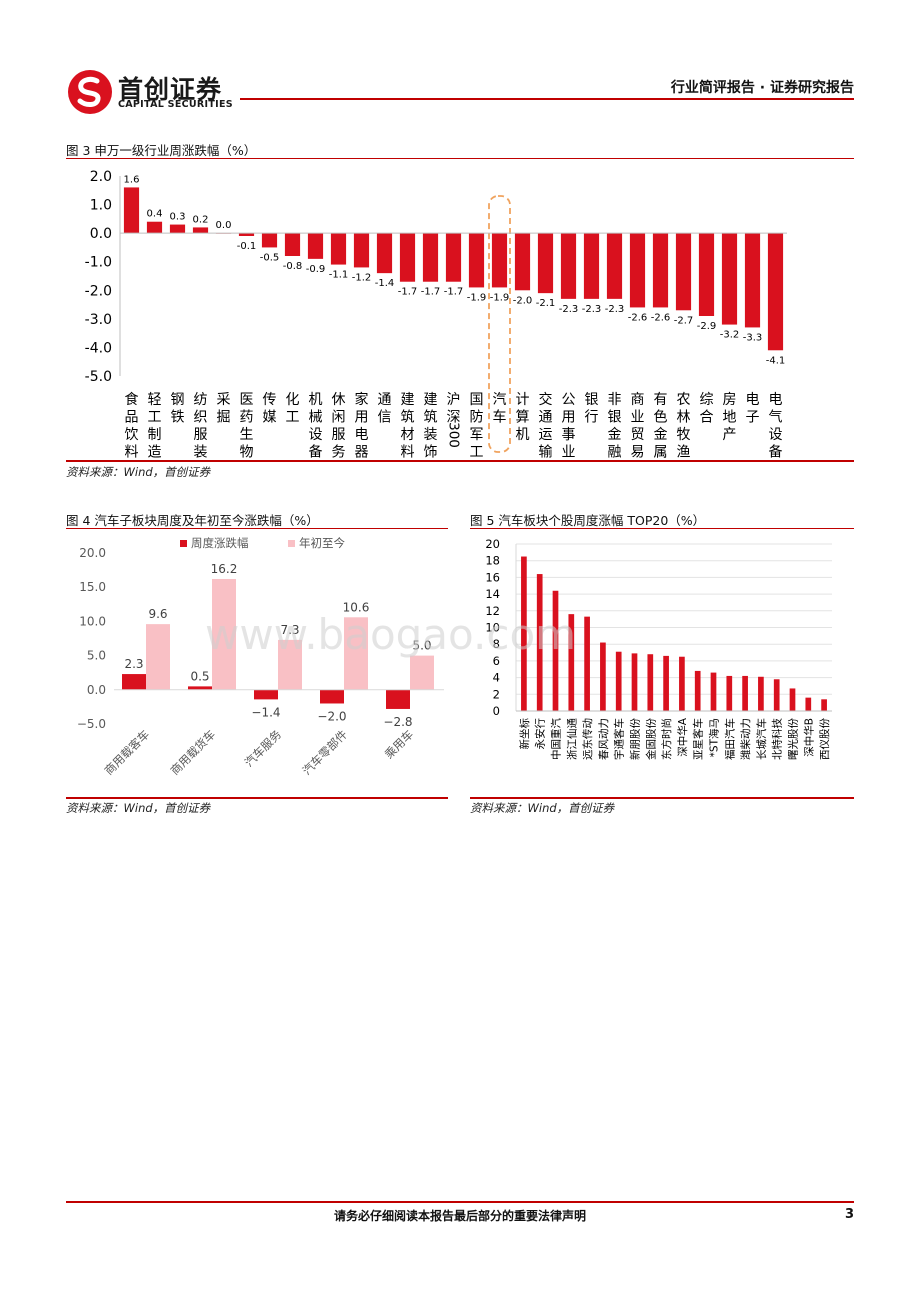 The width and height of the screenshot is (920, 1302). I want to click on category-label: 远东传动, so click(587, 739).